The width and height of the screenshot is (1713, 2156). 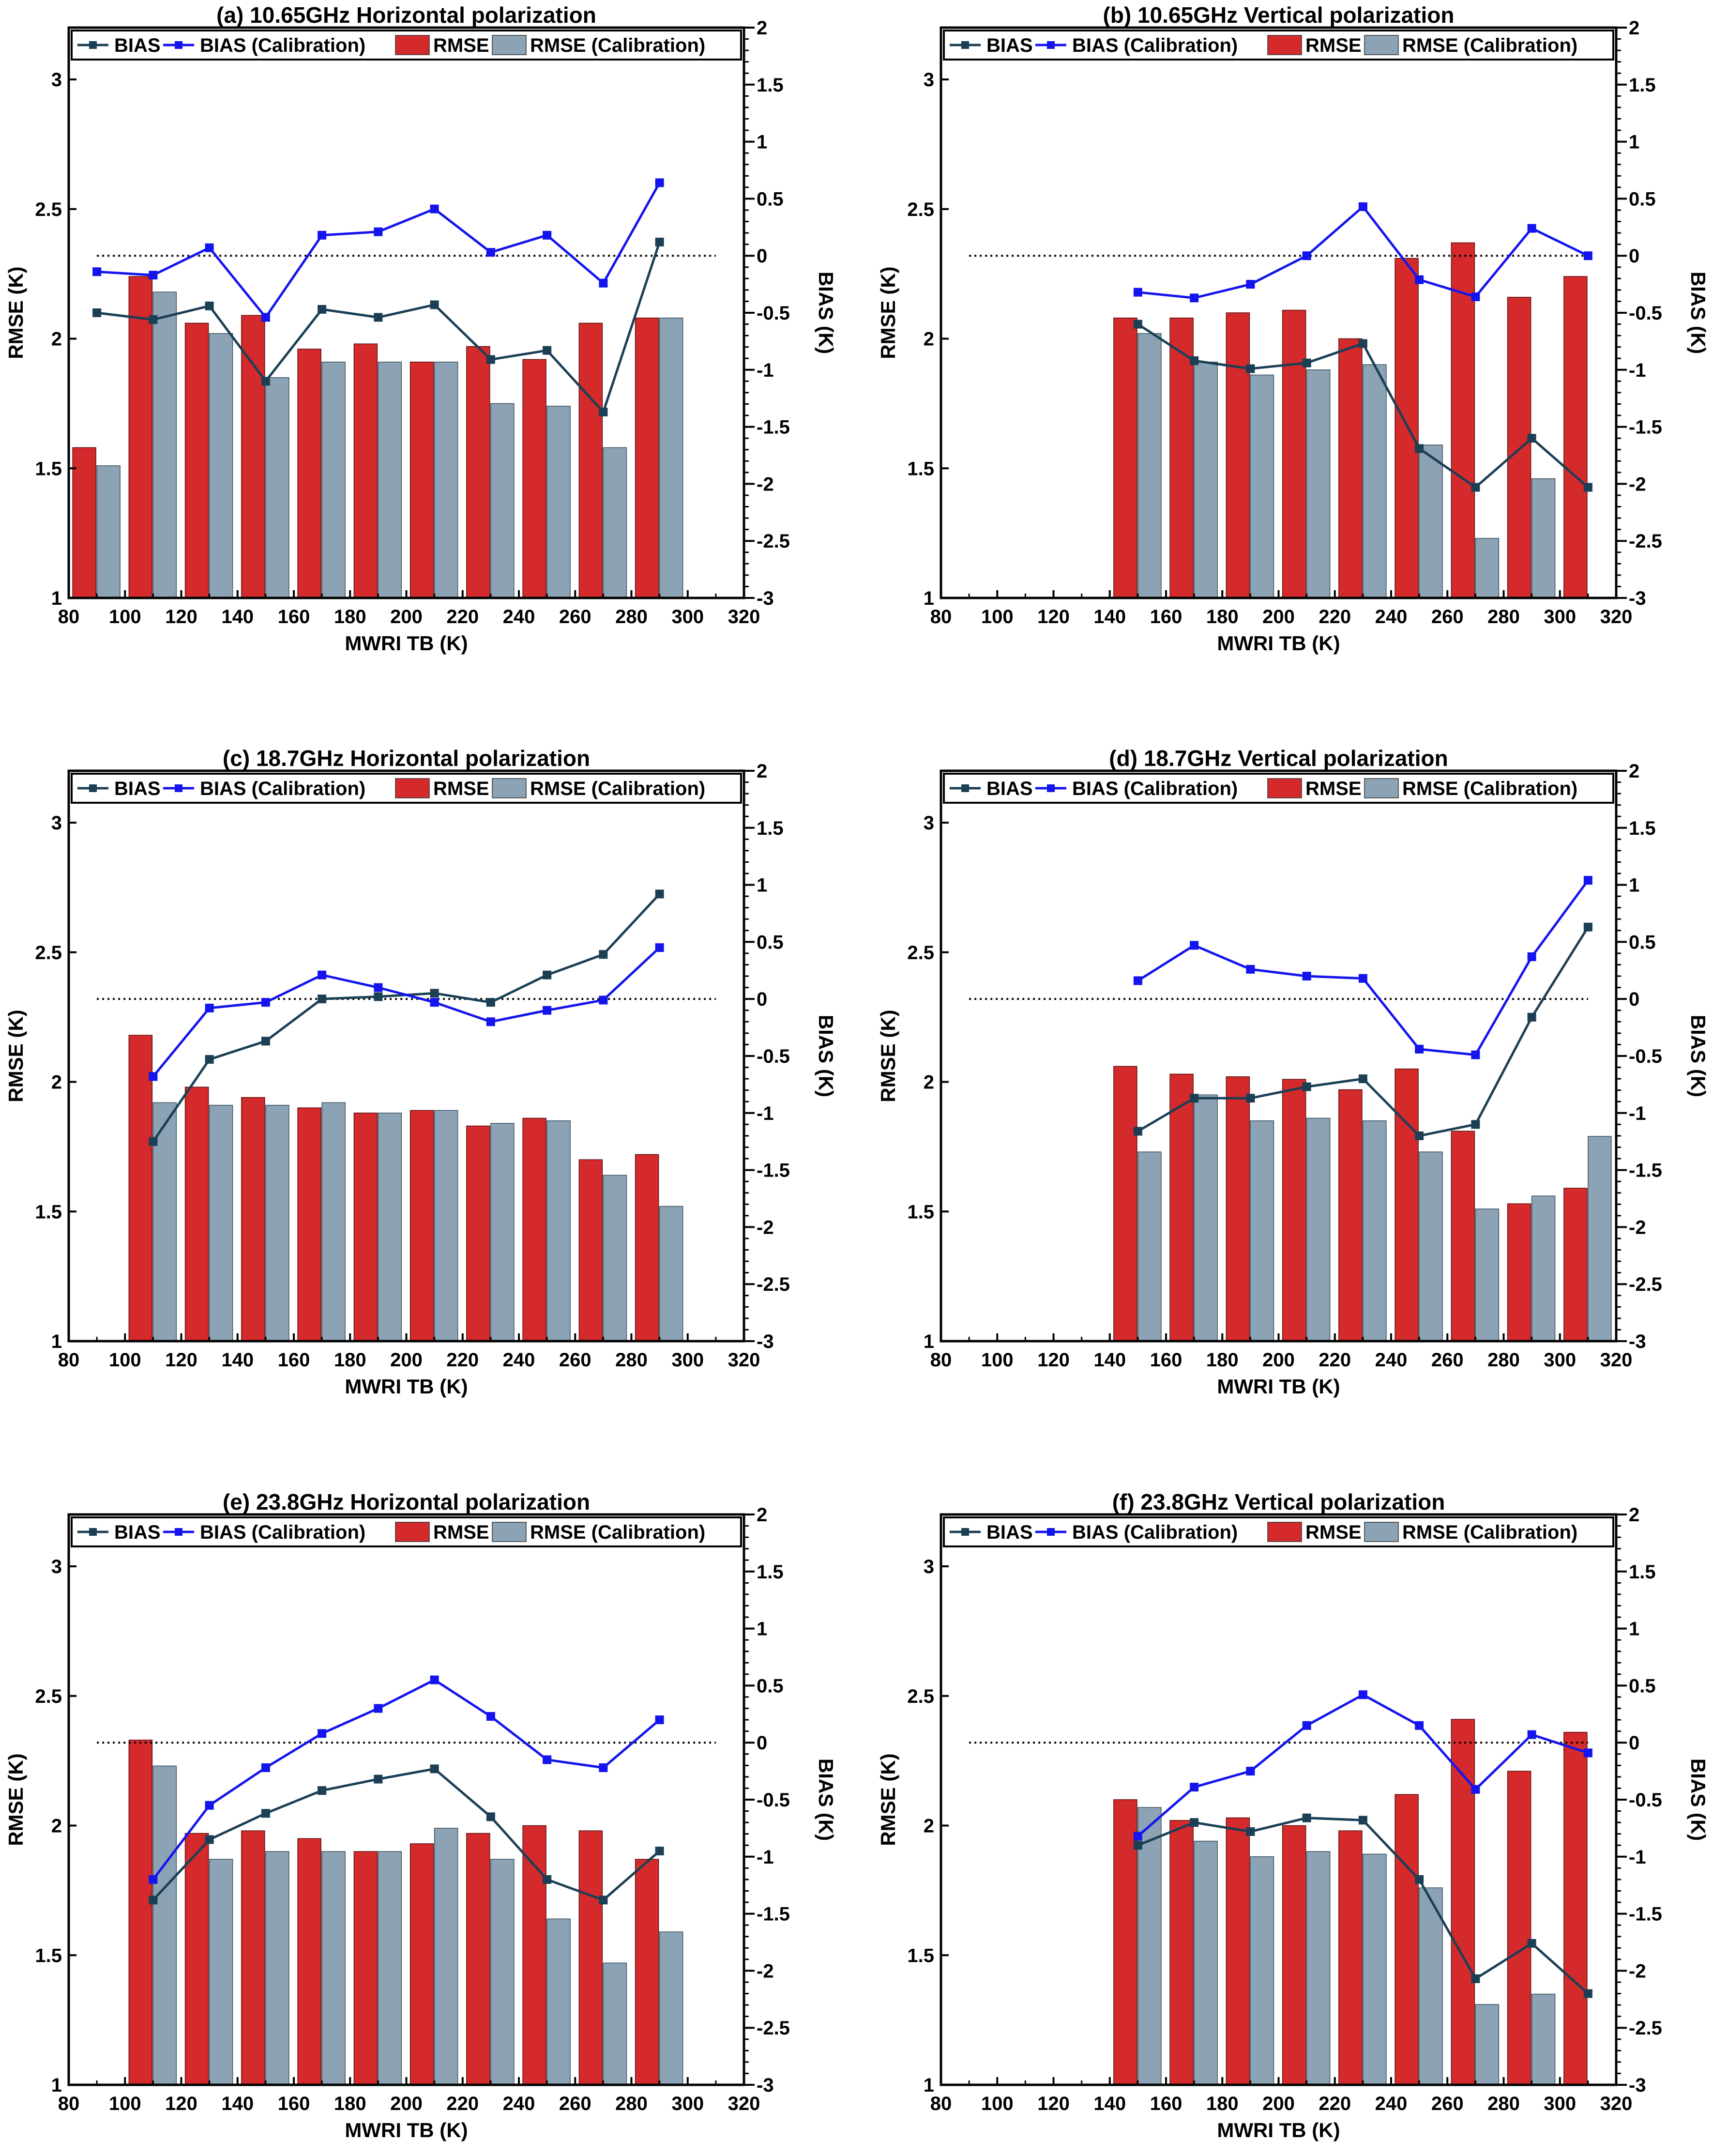 I want to click on x-tick-label: 80, so click(x=941, y=1360).